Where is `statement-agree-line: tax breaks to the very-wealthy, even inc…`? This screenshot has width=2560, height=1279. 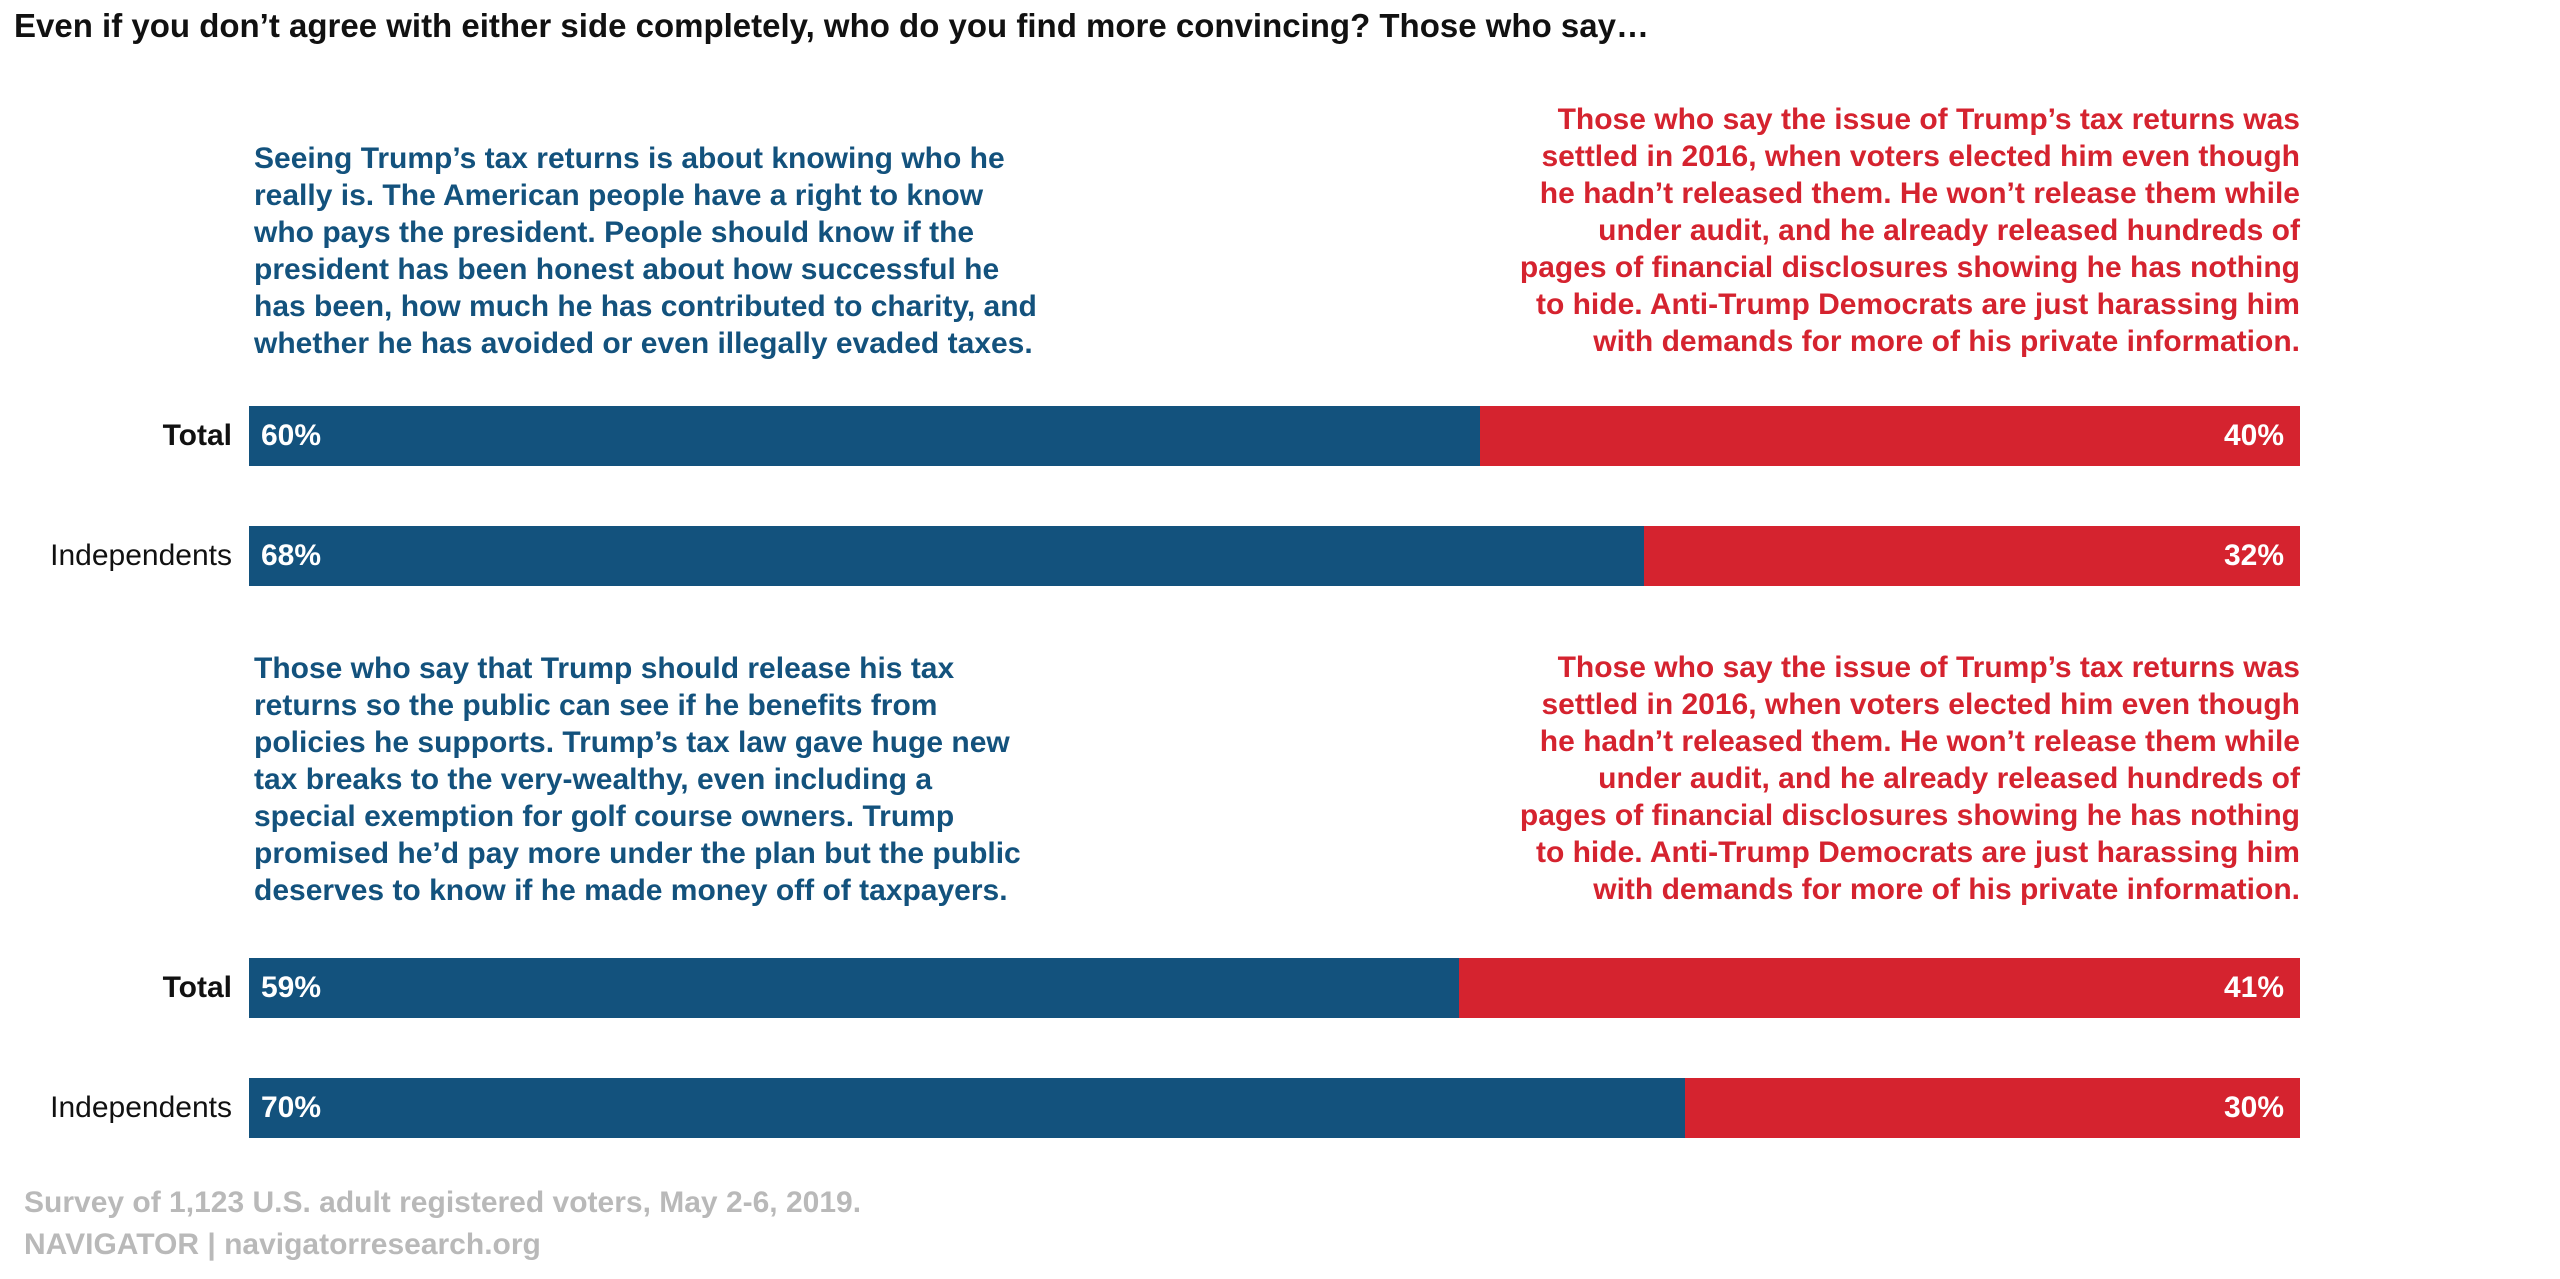
statement-agree-line: tax breaks to the very-wealthy, even inc… is located at coordinates (593, 779).